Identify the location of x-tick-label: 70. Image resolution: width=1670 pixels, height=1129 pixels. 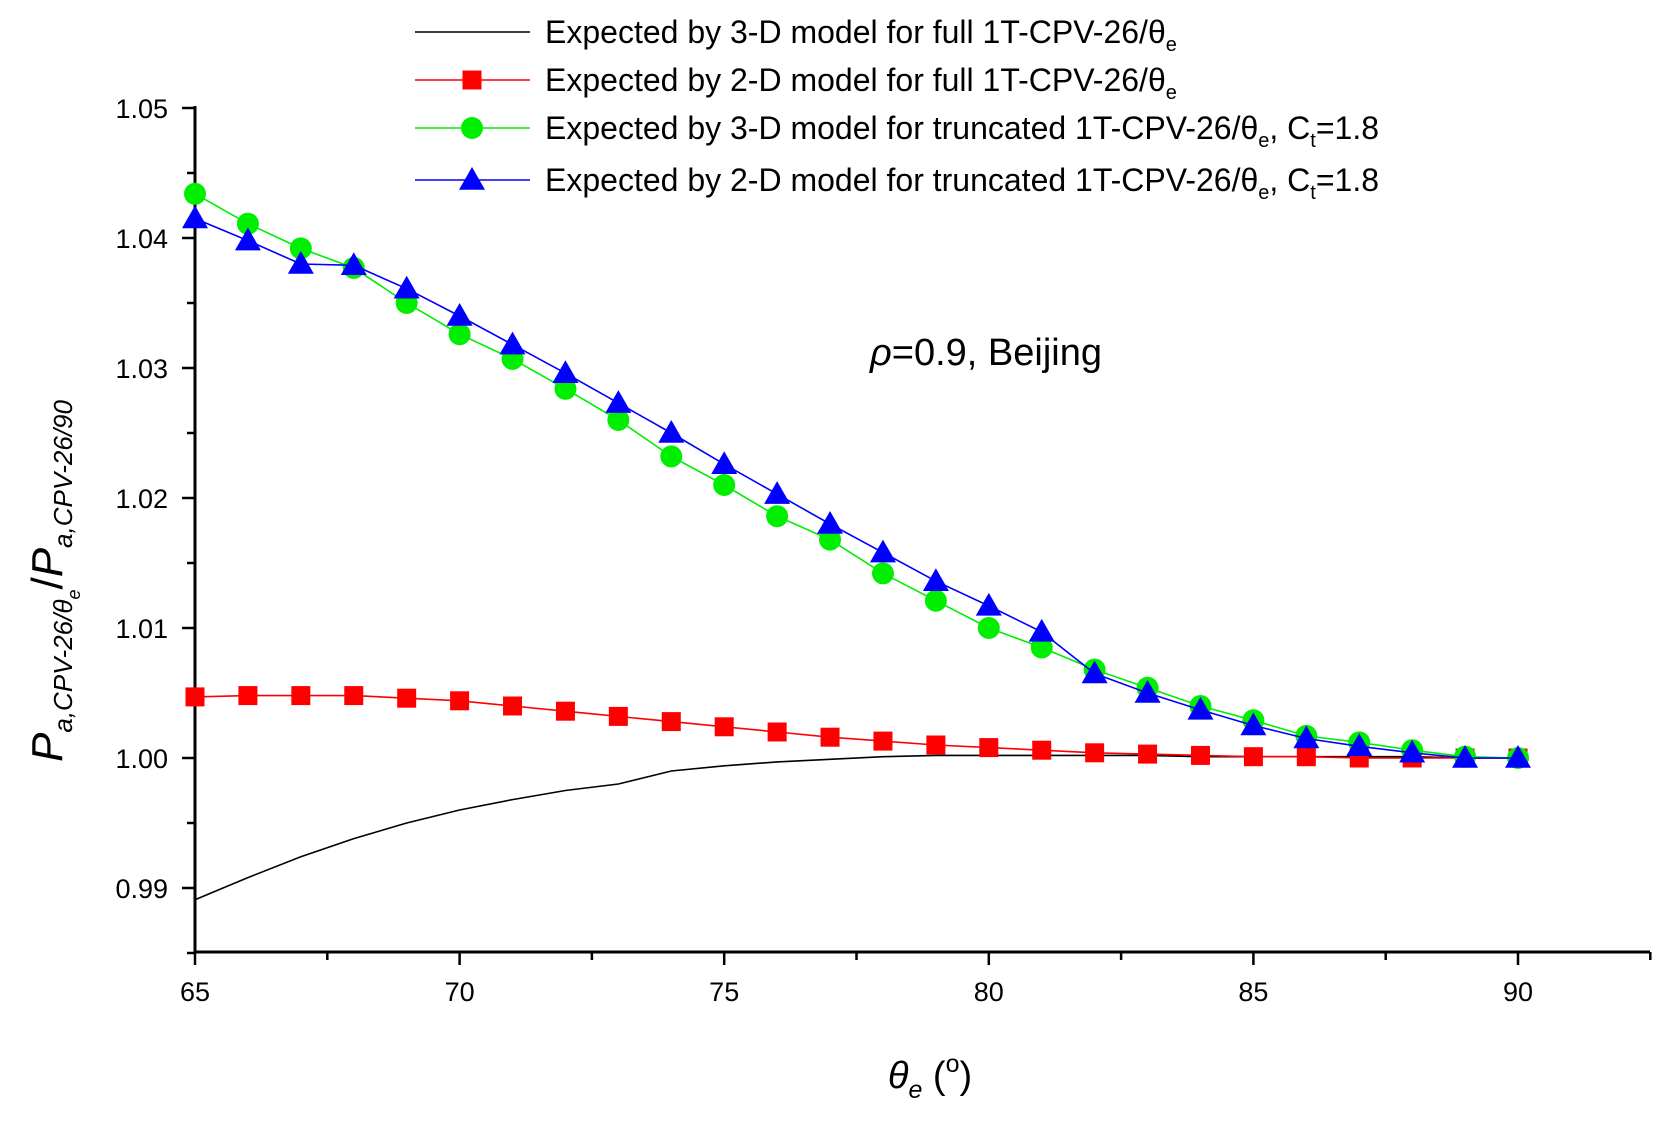
(460, 992).